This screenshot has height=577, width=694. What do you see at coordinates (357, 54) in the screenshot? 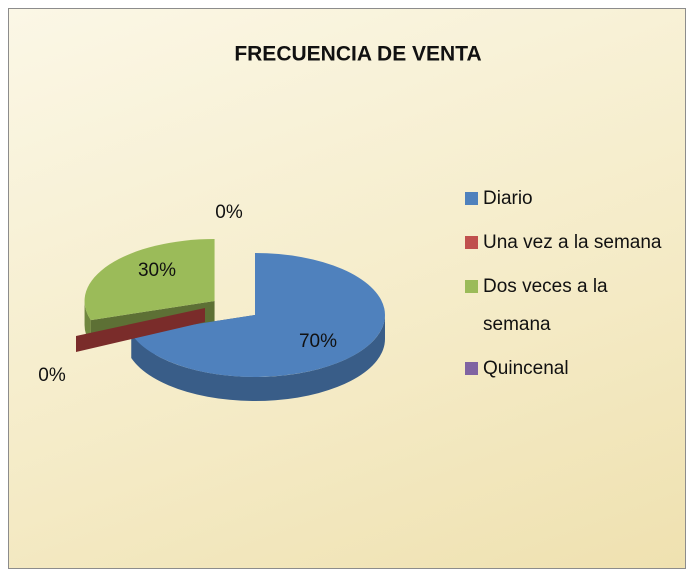
I see `chart-title: FRECUENCIA DE VENTA` at bounding box center [357, 54].